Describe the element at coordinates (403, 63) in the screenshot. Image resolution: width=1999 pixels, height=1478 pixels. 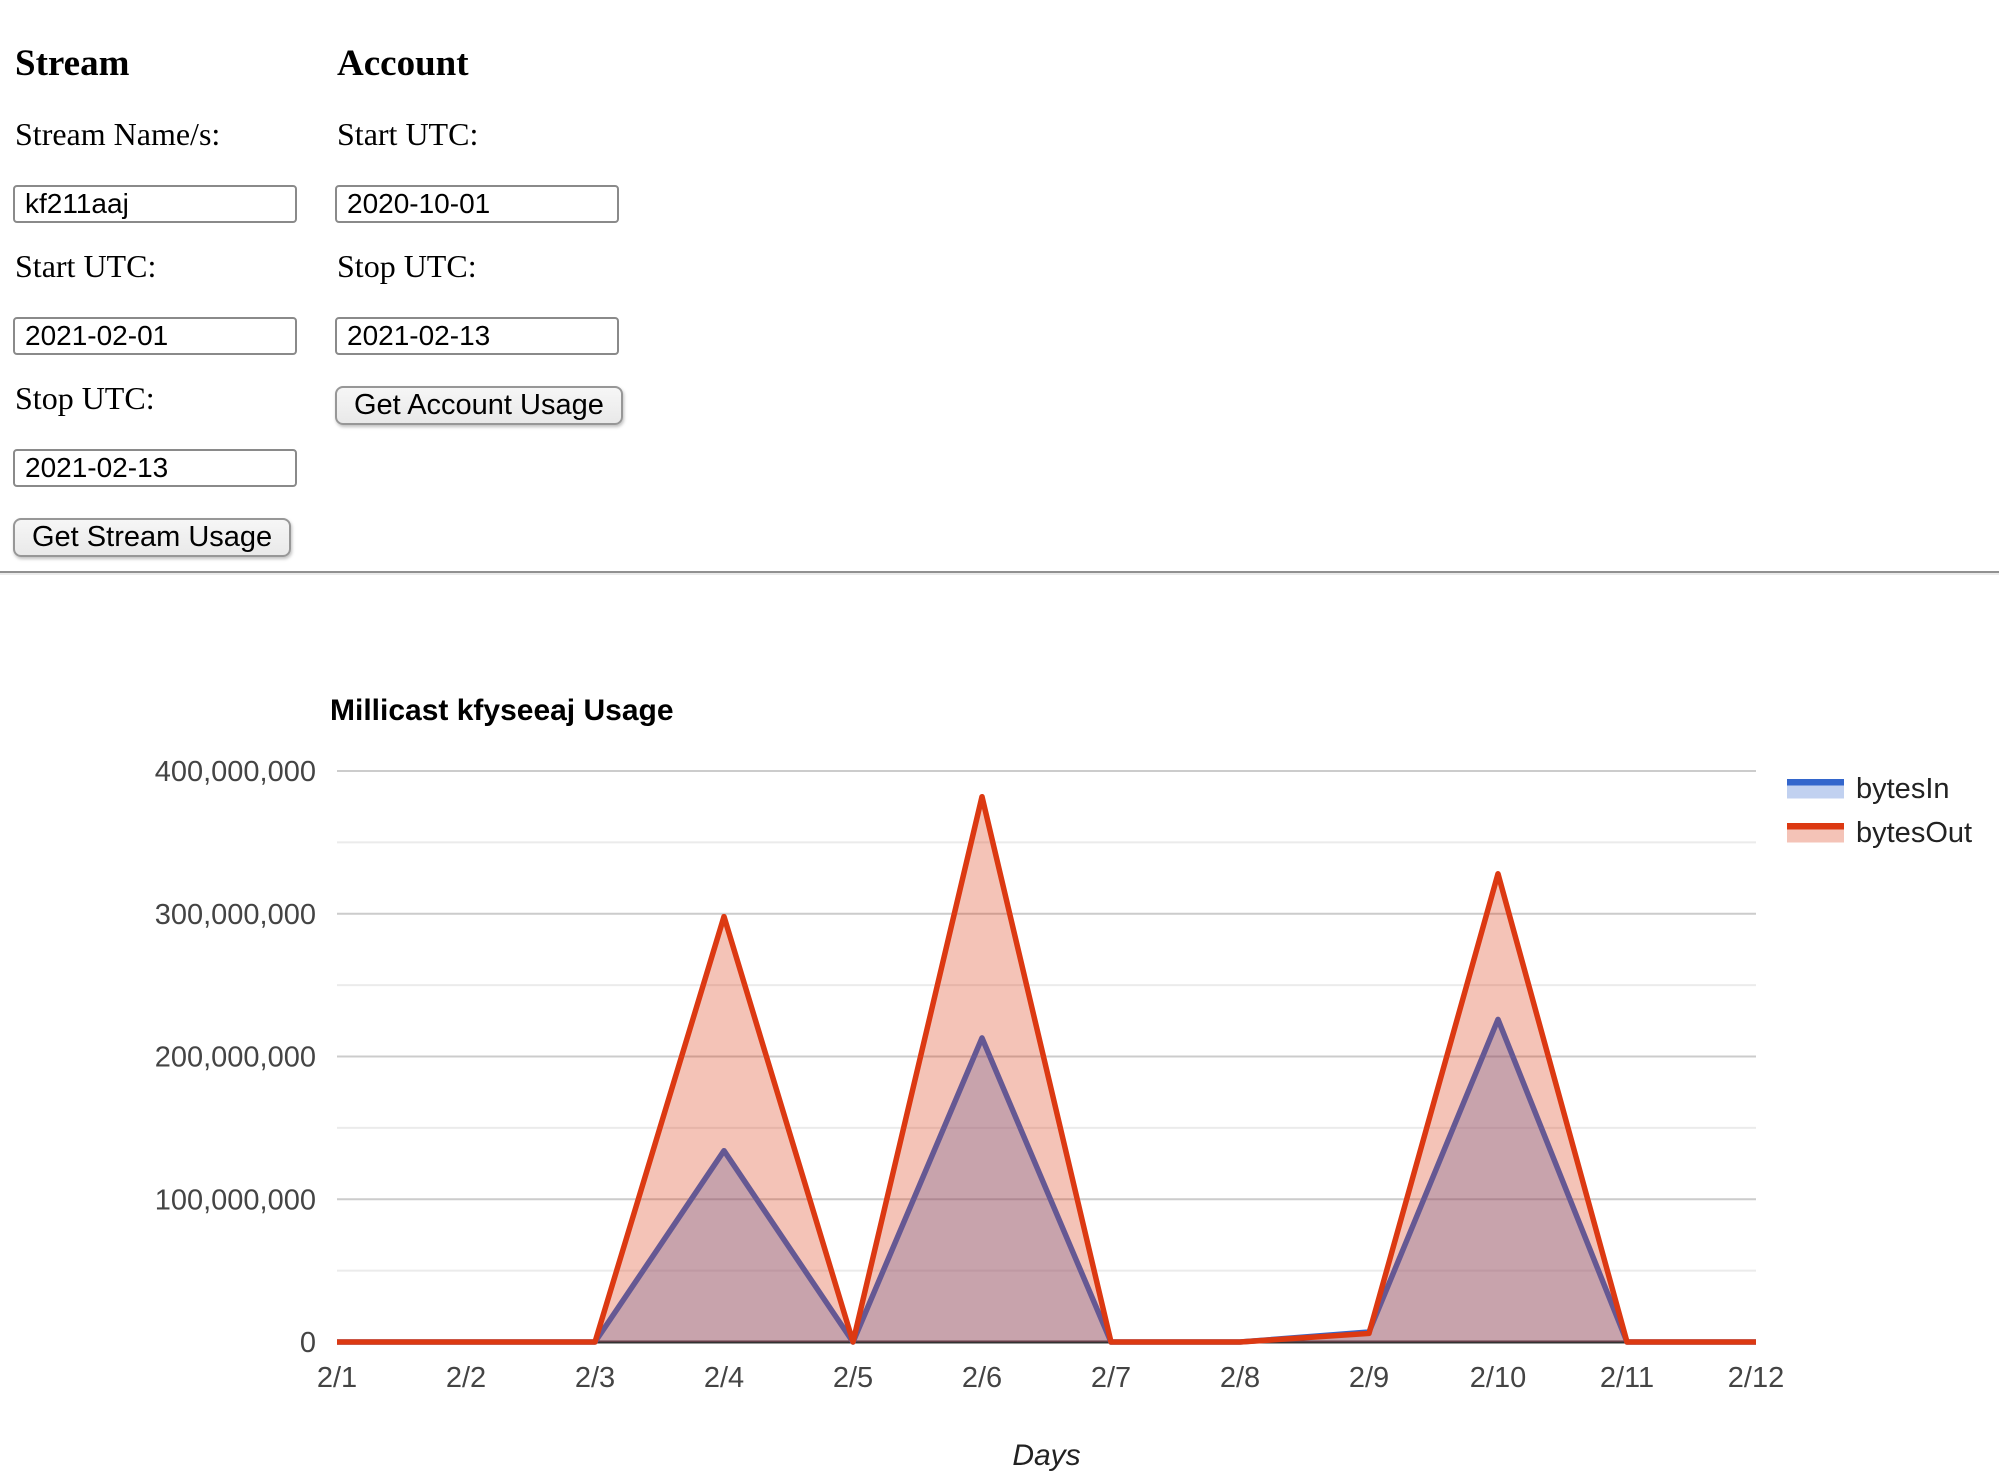
I see `account-section-heading: Account` at that location.